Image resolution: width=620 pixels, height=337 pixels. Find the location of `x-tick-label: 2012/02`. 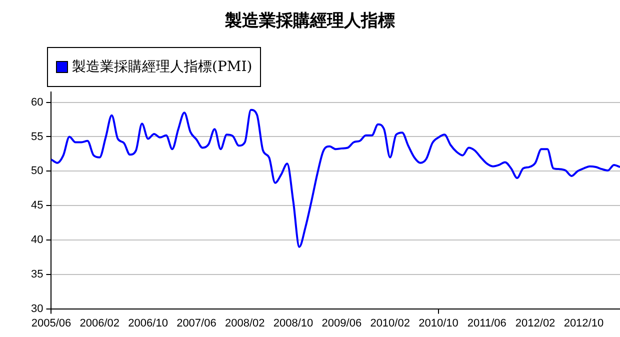

x-tick-label: 2012/02 is located at coordinates (535, 323).